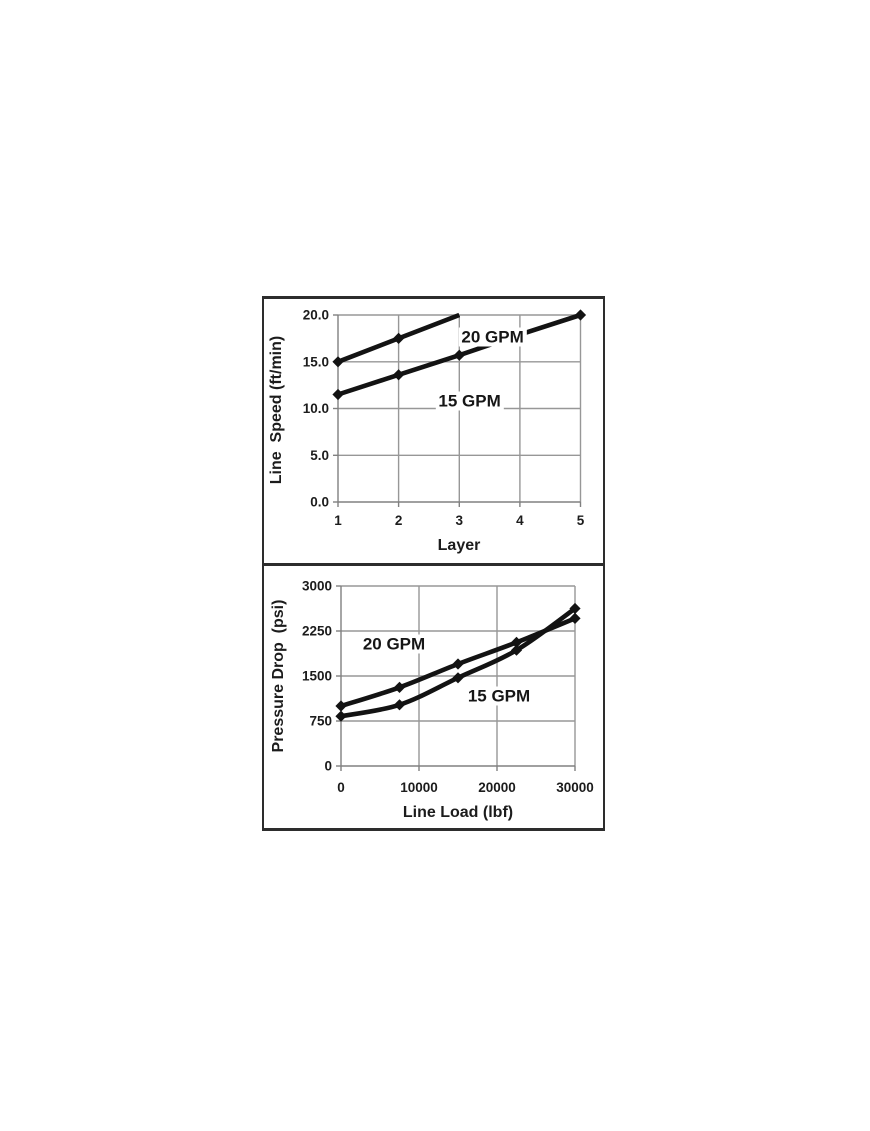 Image resolution: width=870 pixels, height=1131 pixels. I want to click on x-tick-label: 20000, so click(497, 787).